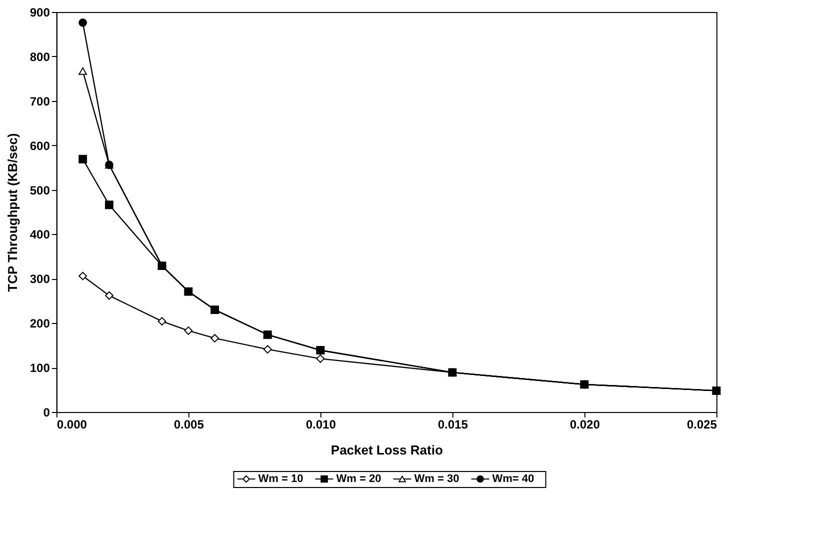  Describe the element at coordinates (40, 57) in the screenshot. I see `y-tick-label: 800` at that location.